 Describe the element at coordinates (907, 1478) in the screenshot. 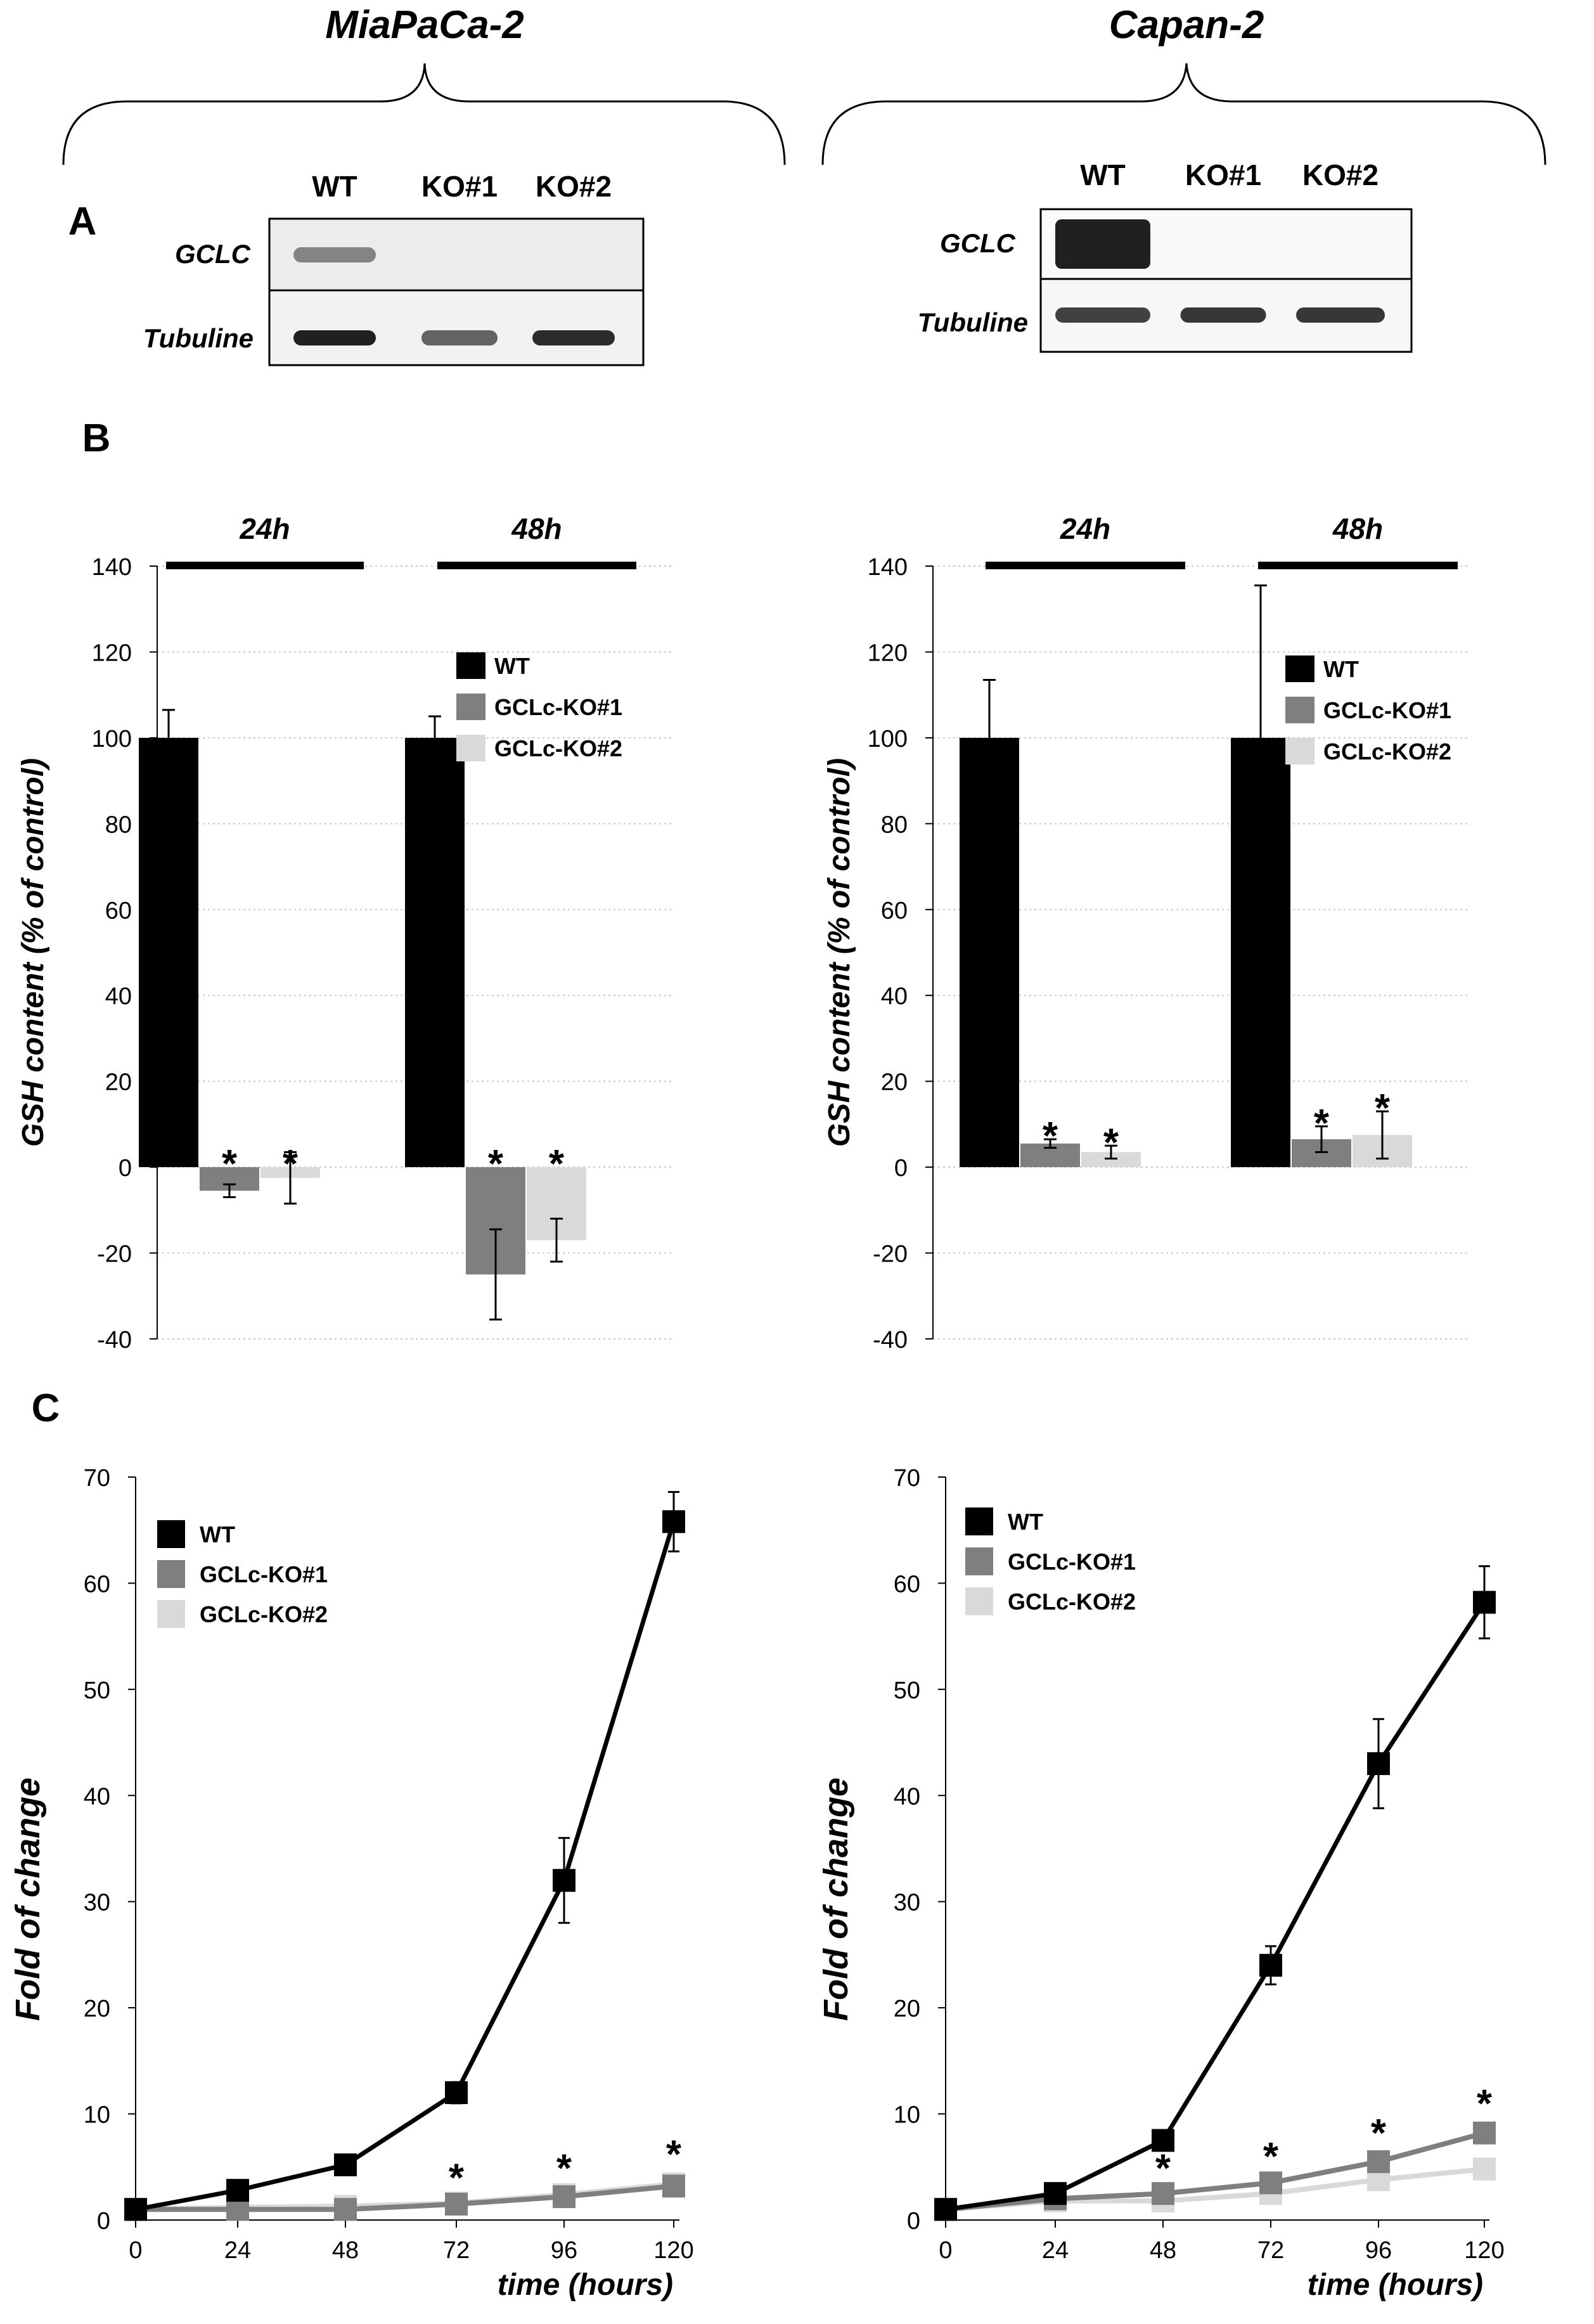

I see `line-right-ytick-label: 70` at that location.